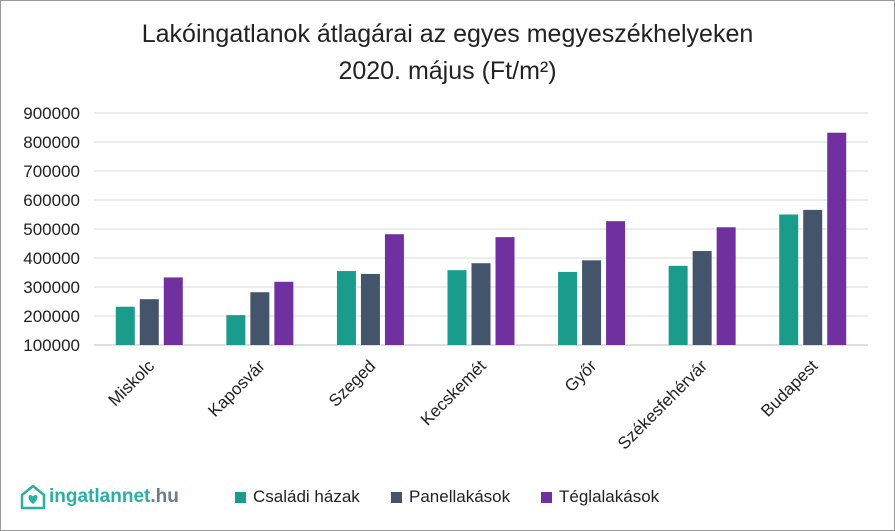 This screenshot has width=895, height=531. Describe the element at coordinates (396, 497) in the screenshot. I see `legend-swatch-panel` at that location.